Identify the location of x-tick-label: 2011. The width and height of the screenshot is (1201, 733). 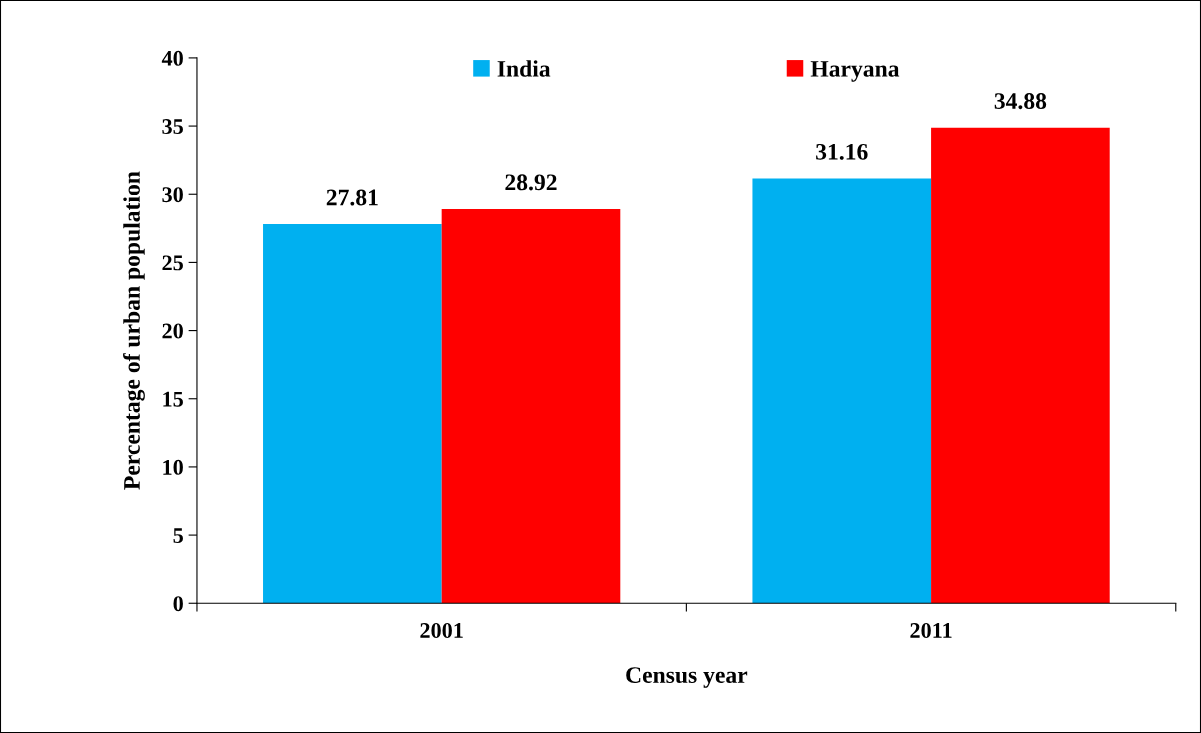
(931, 630).